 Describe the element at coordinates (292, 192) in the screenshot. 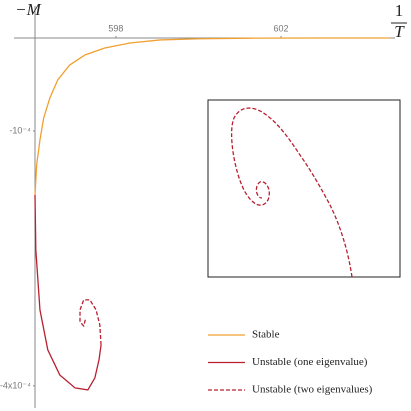

I see `inset-curve` at that location.